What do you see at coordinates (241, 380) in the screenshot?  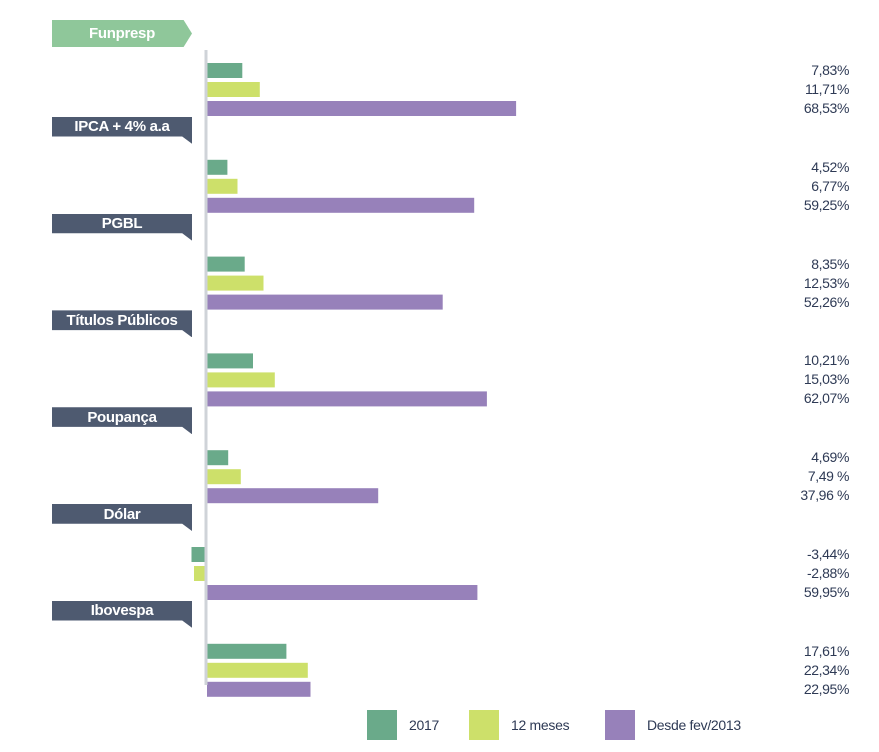 I see `bar-titulos-publicos-12-meses` at bounding box center [241, 380].